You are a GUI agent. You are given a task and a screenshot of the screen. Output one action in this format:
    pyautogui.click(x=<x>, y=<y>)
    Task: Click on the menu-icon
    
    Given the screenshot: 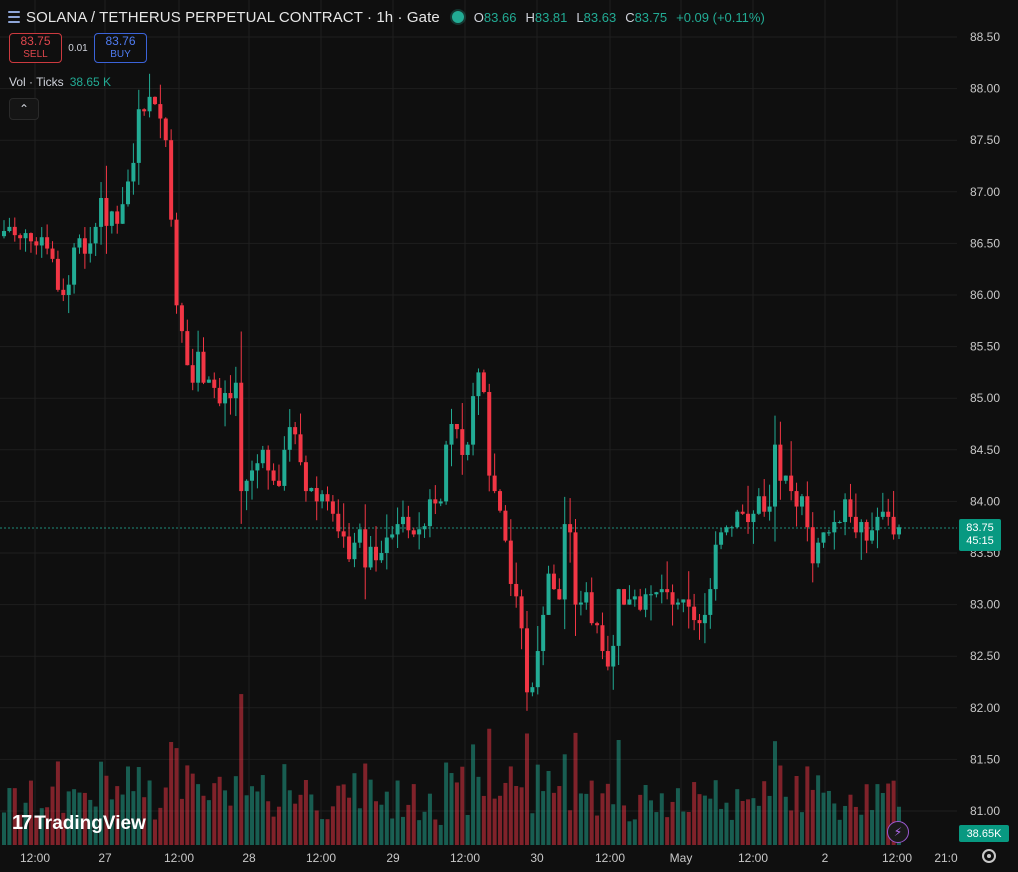 What is the action you would take?
    pyautogui.click(x=14, y=17)
    